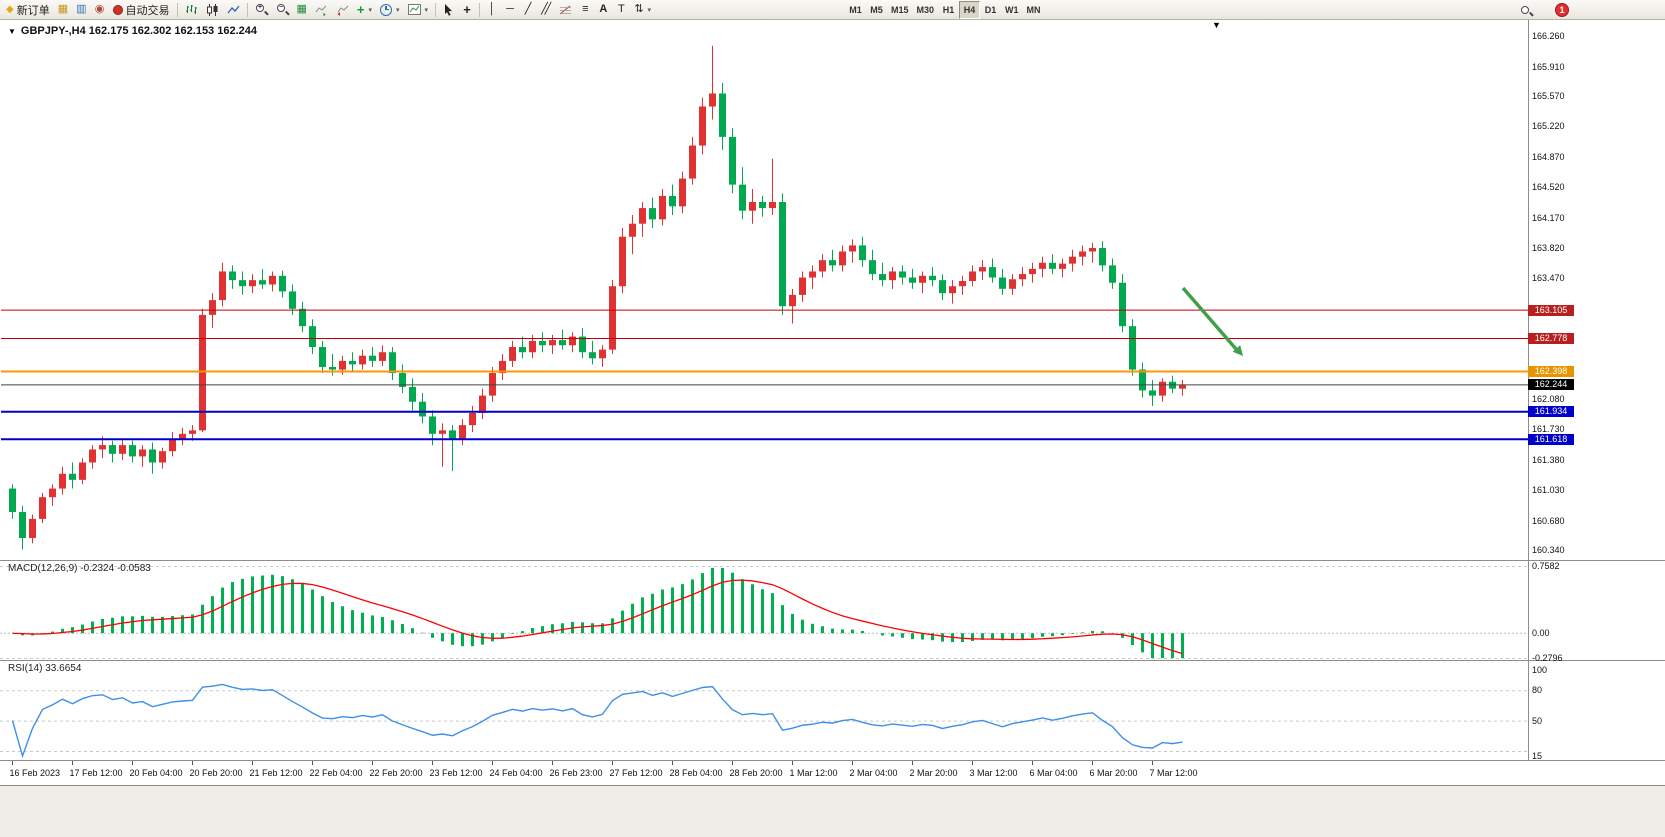 This screenshot has height=837, width=1665. What do you see at coordinates (1548, 126) in the screenshot?
I see `price-scale-label: 165.220` at bounding box center [1548, 126].